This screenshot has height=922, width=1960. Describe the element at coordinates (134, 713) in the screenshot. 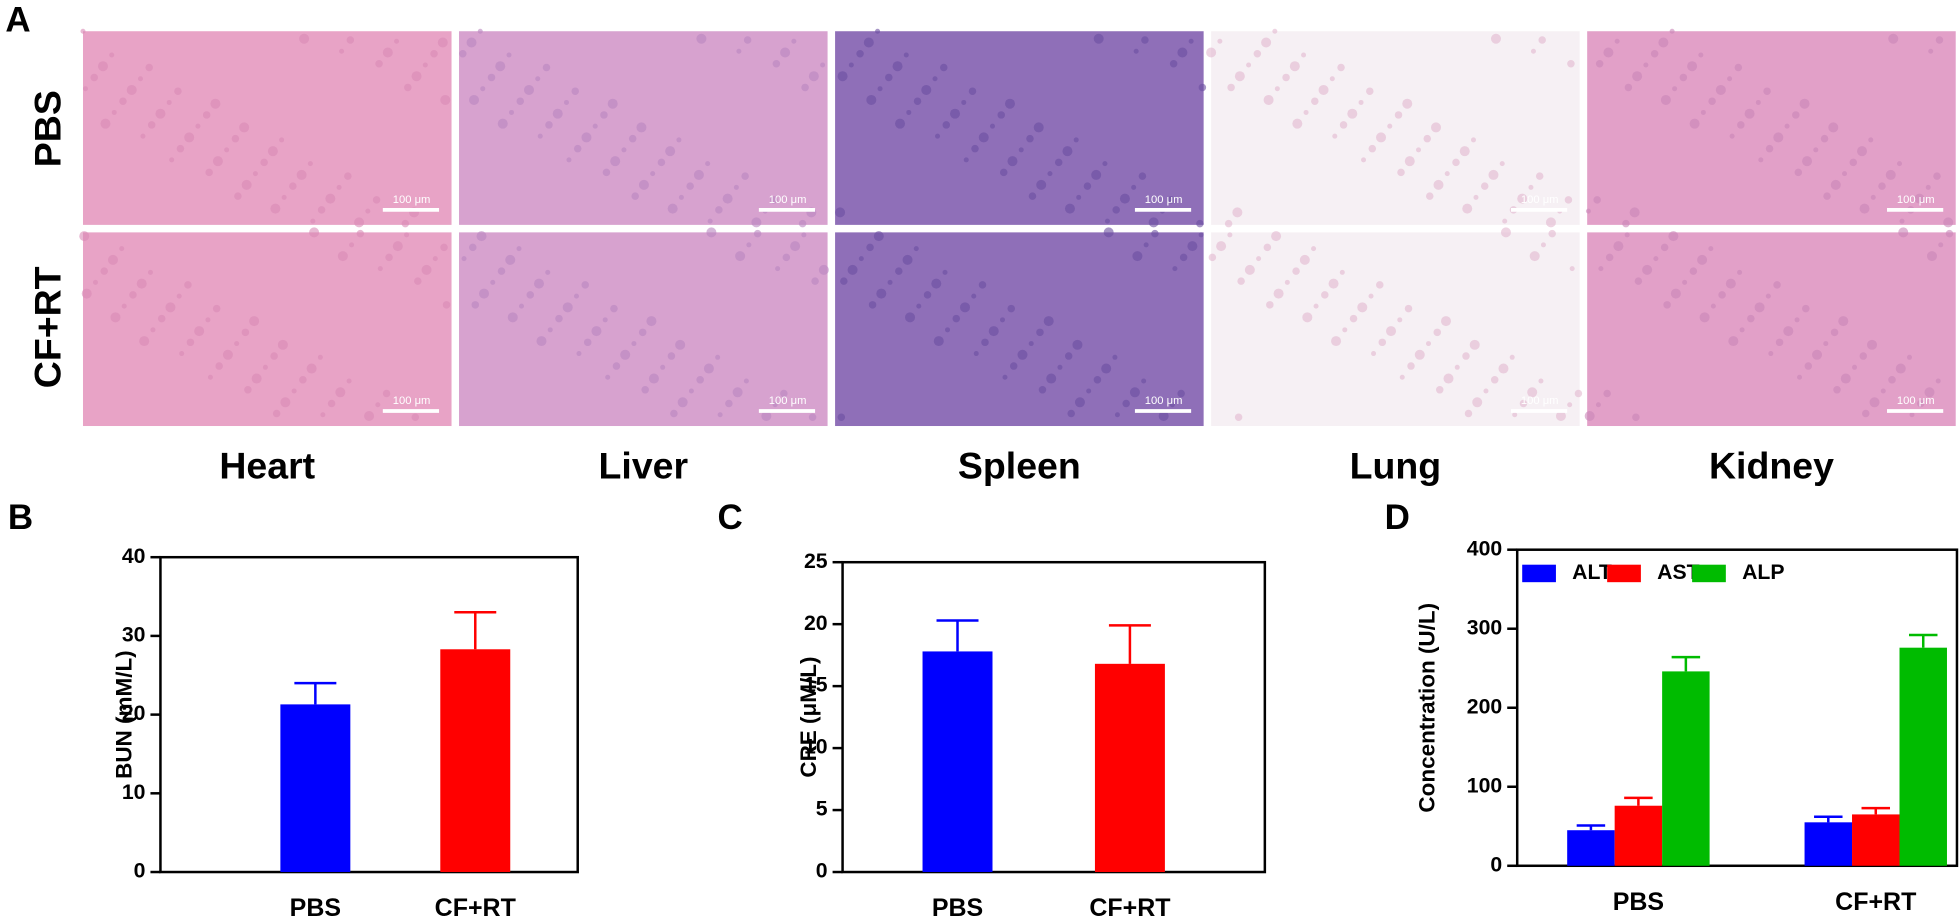

I see `y-tick-label: 20` at that location.